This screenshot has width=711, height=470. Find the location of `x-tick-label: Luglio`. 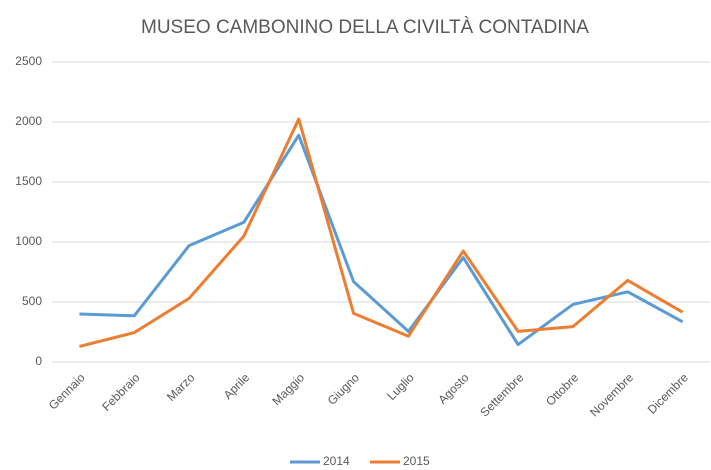

x-tick-label: Luglio is located at coordinates (400, 386).